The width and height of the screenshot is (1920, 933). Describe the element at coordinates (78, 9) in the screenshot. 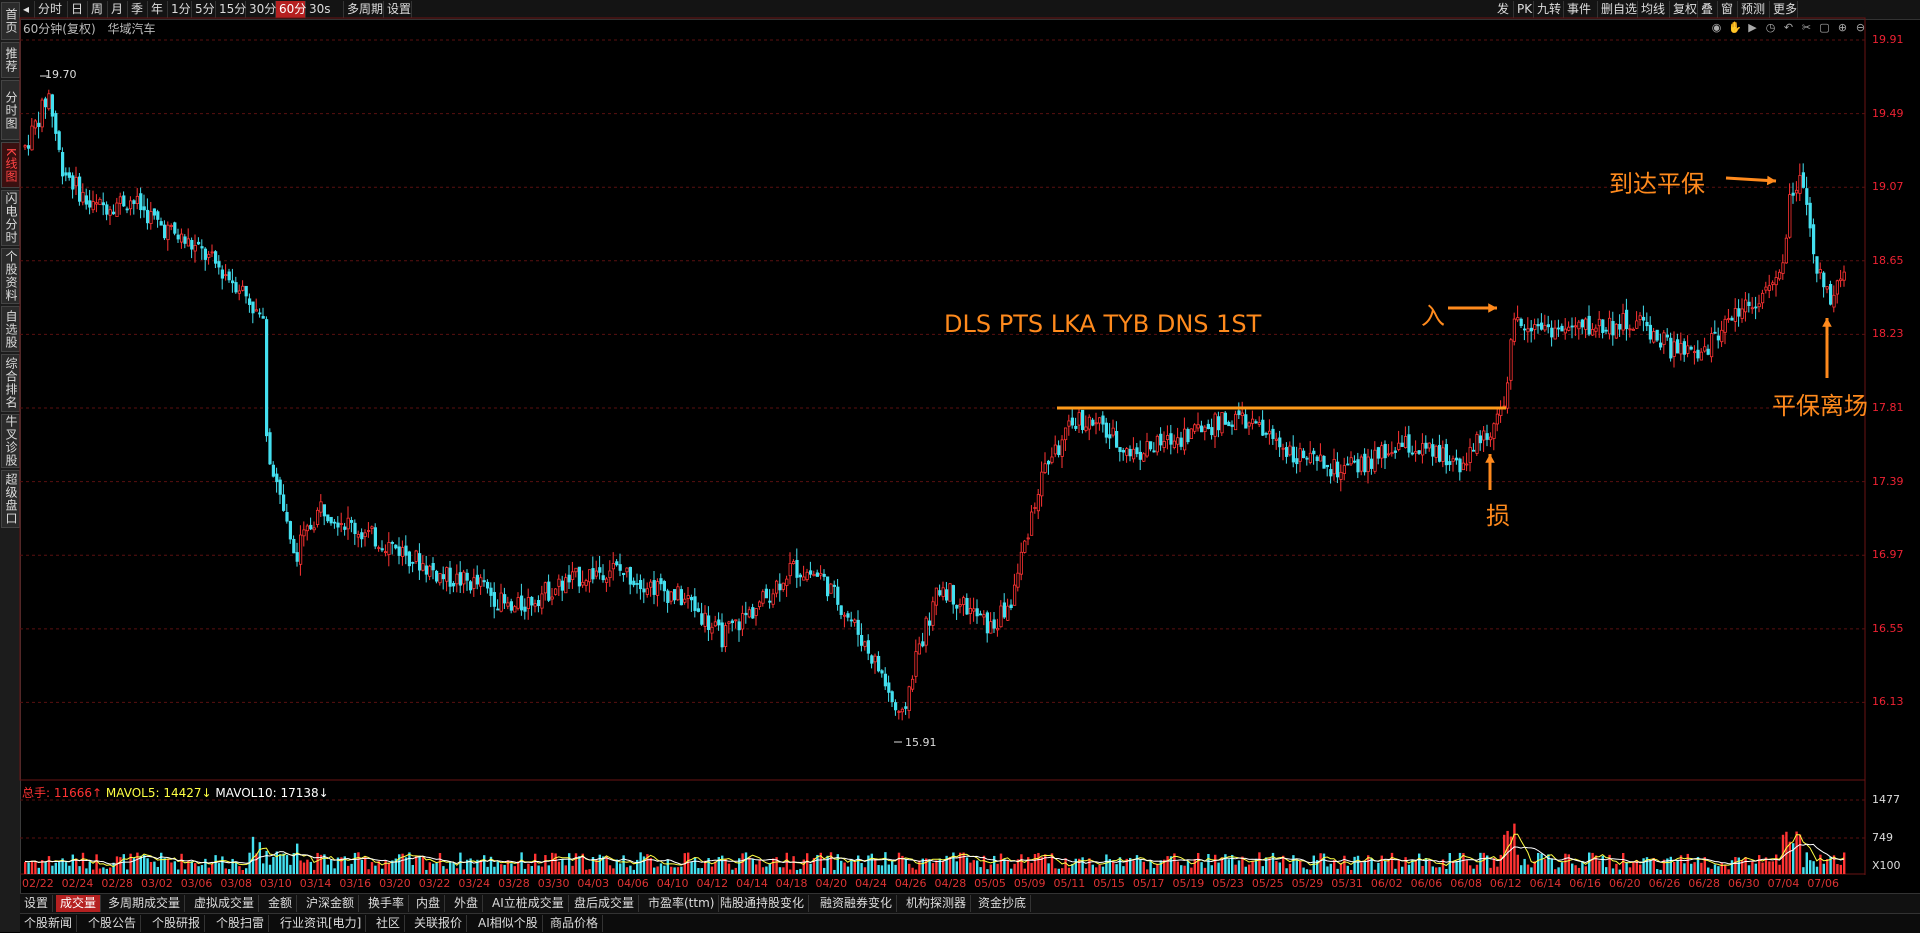

I see `period-1: 日` at that location.